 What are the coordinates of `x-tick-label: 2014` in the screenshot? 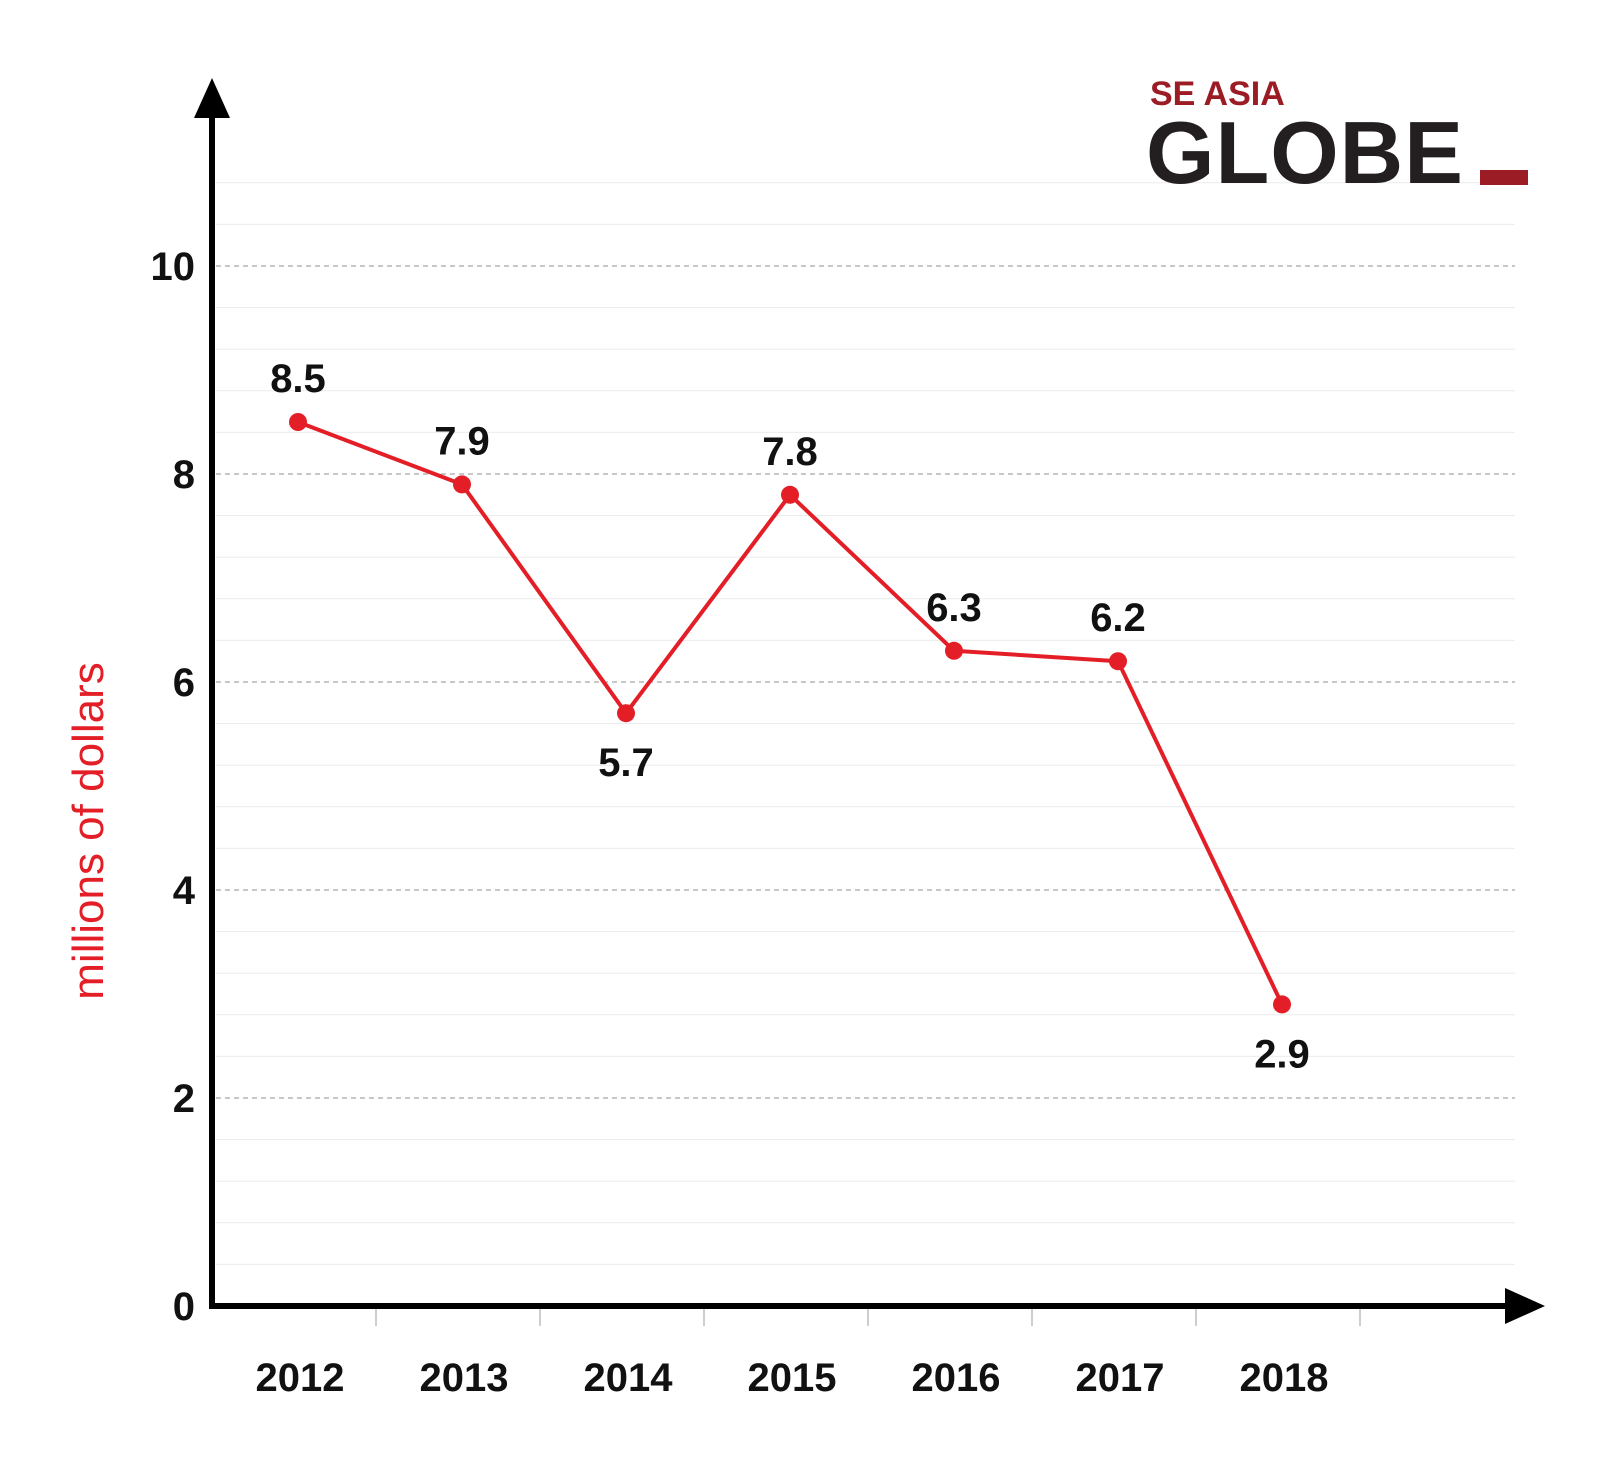 It's located at (629, 1378).